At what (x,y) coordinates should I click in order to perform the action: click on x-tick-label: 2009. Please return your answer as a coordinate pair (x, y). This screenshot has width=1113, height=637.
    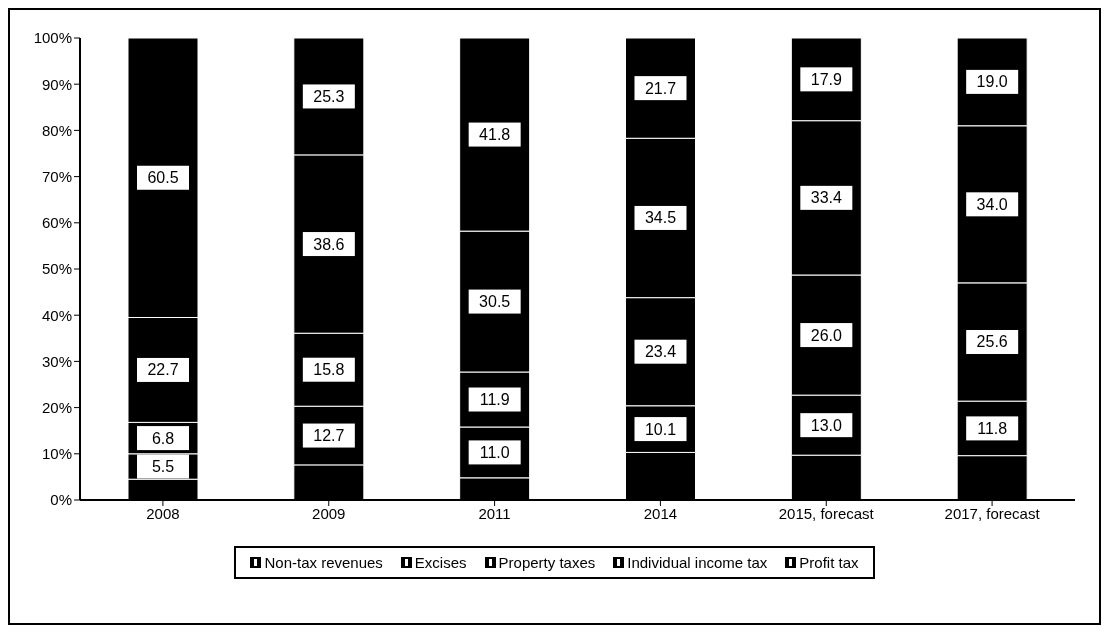
    Looking at the image, I should click on (329, 513).